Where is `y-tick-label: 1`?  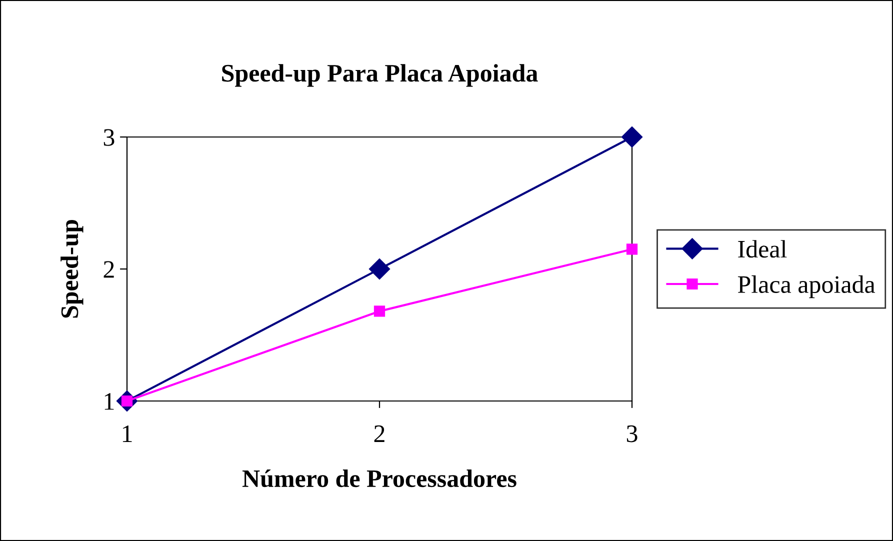
y-tick-label: 1 is located at coordinates (109, 401).